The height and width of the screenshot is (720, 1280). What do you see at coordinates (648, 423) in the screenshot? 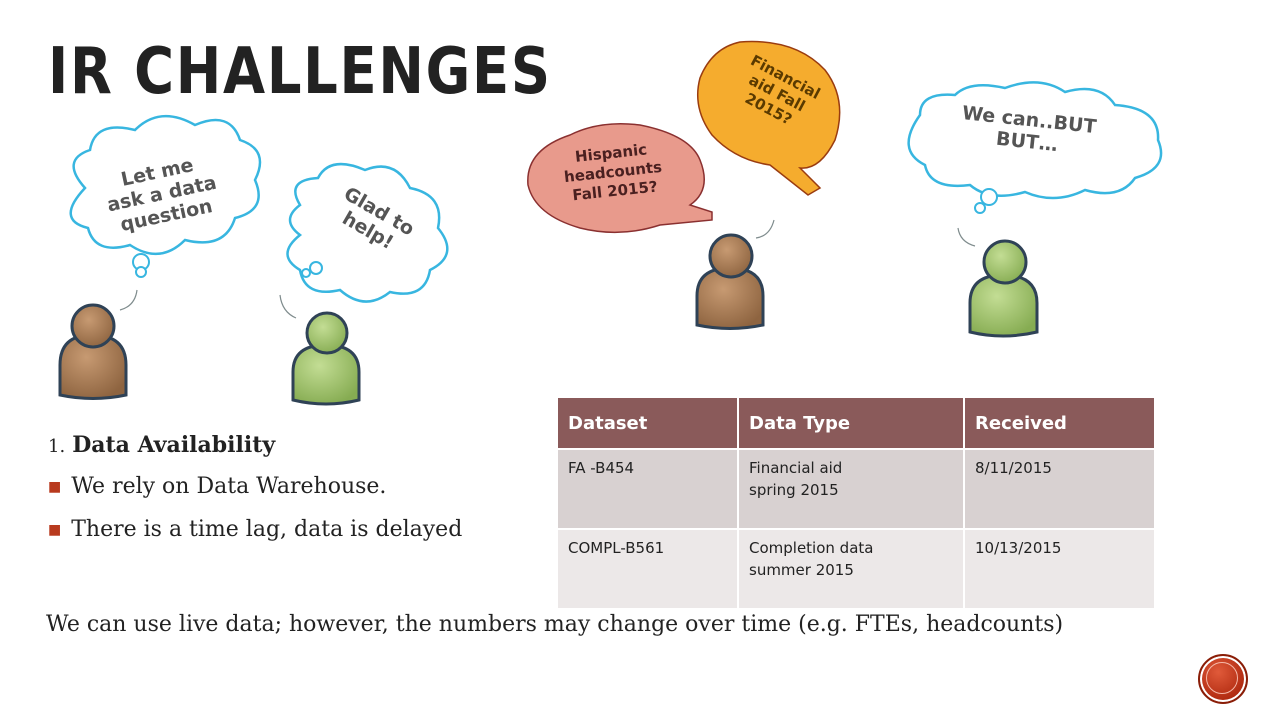
I see `table-header: Dataset` at bounding box center [648, 423].